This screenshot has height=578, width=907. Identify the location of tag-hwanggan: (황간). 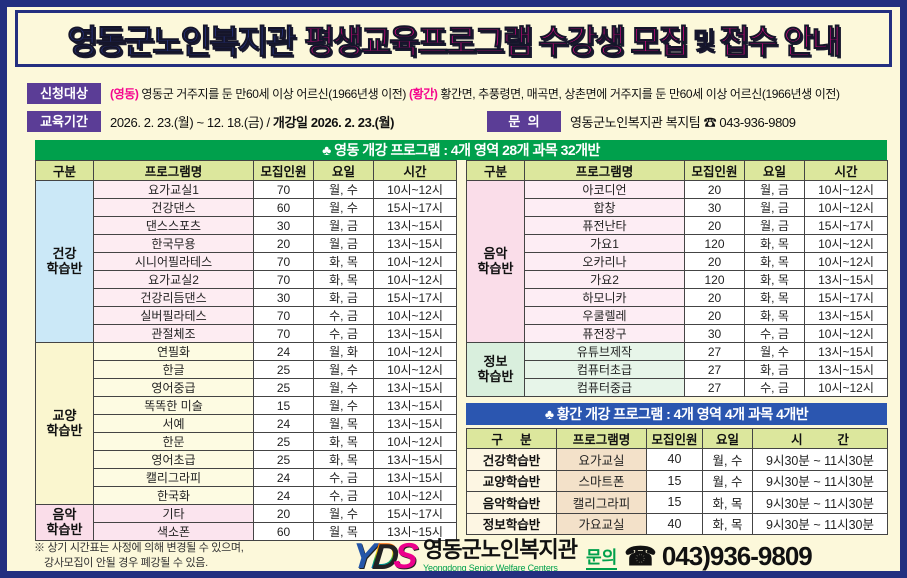
(423, 94).